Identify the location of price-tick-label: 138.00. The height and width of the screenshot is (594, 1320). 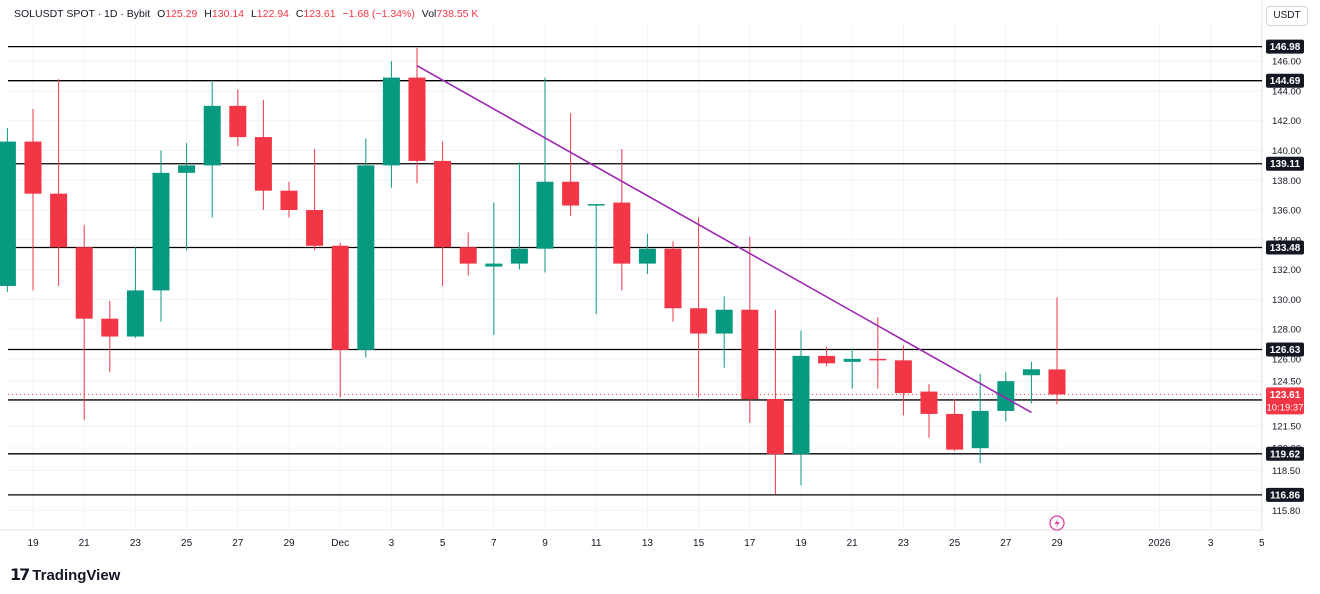
(1286, 181).